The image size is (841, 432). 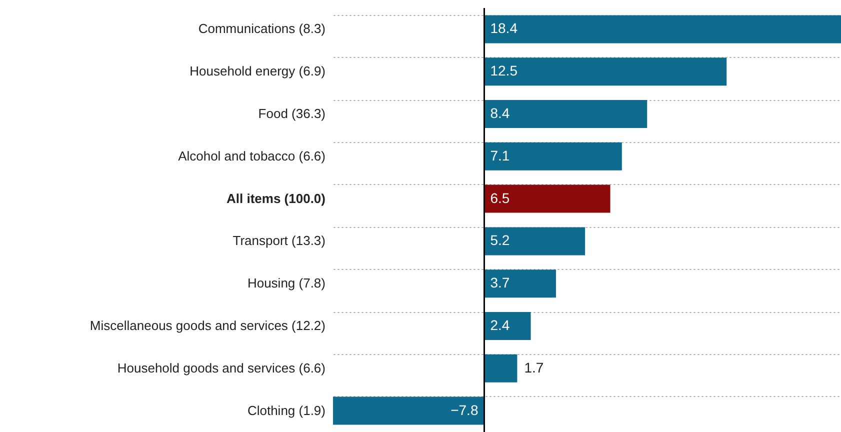 What do you see at coordinates (252, 156) in the screenshot?
I see `y-tick-label: Alcohol and tobacco (6.6)` at bounding box center [252, 156].